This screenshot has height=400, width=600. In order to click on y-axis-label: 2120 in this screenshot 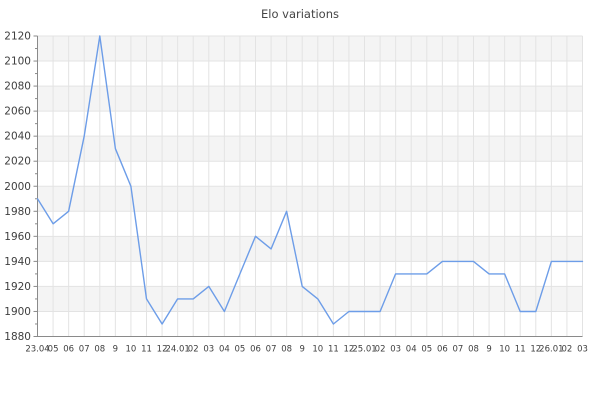, I will do `click(17, 37)`.